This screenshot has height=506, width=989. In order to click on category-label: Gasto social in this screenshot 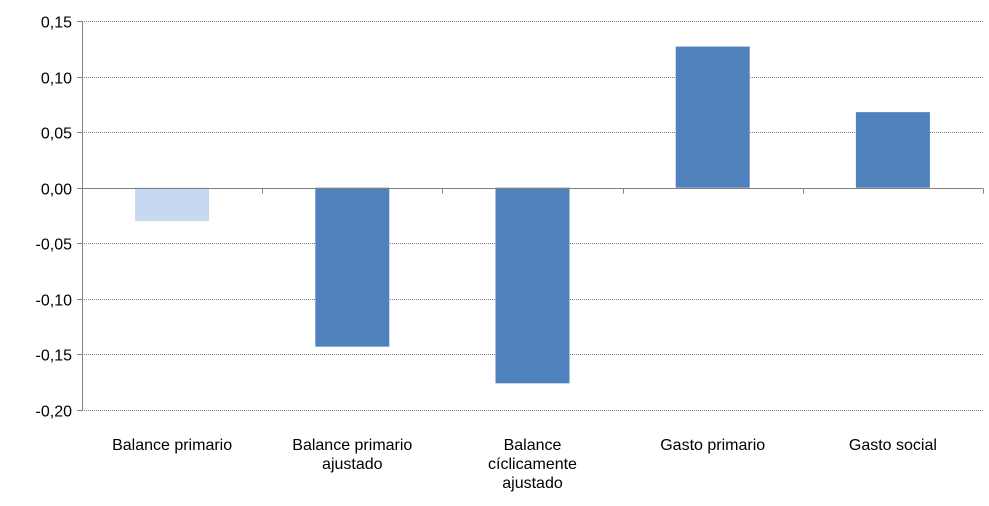, I will do `click(893, 445)`.